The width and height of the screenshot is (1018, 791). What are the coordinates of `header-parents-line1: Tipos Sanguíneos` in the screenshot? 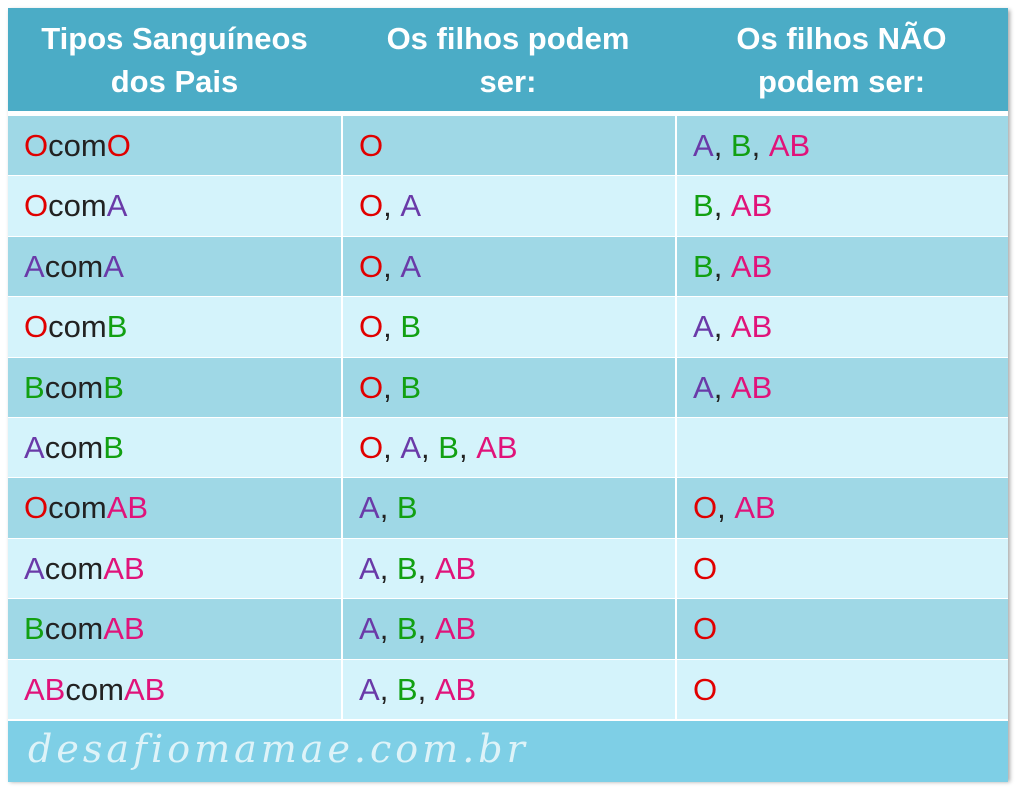 It's located at (174, 38).